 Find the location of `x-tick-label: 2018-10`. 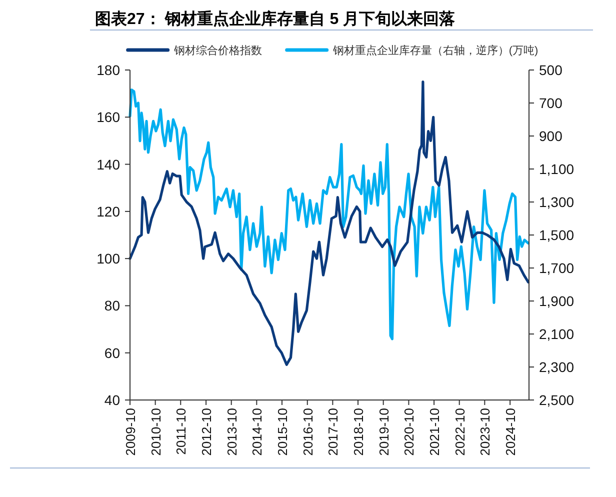

x-tick-label: 2018-10 is located at coordinates (358, 432).